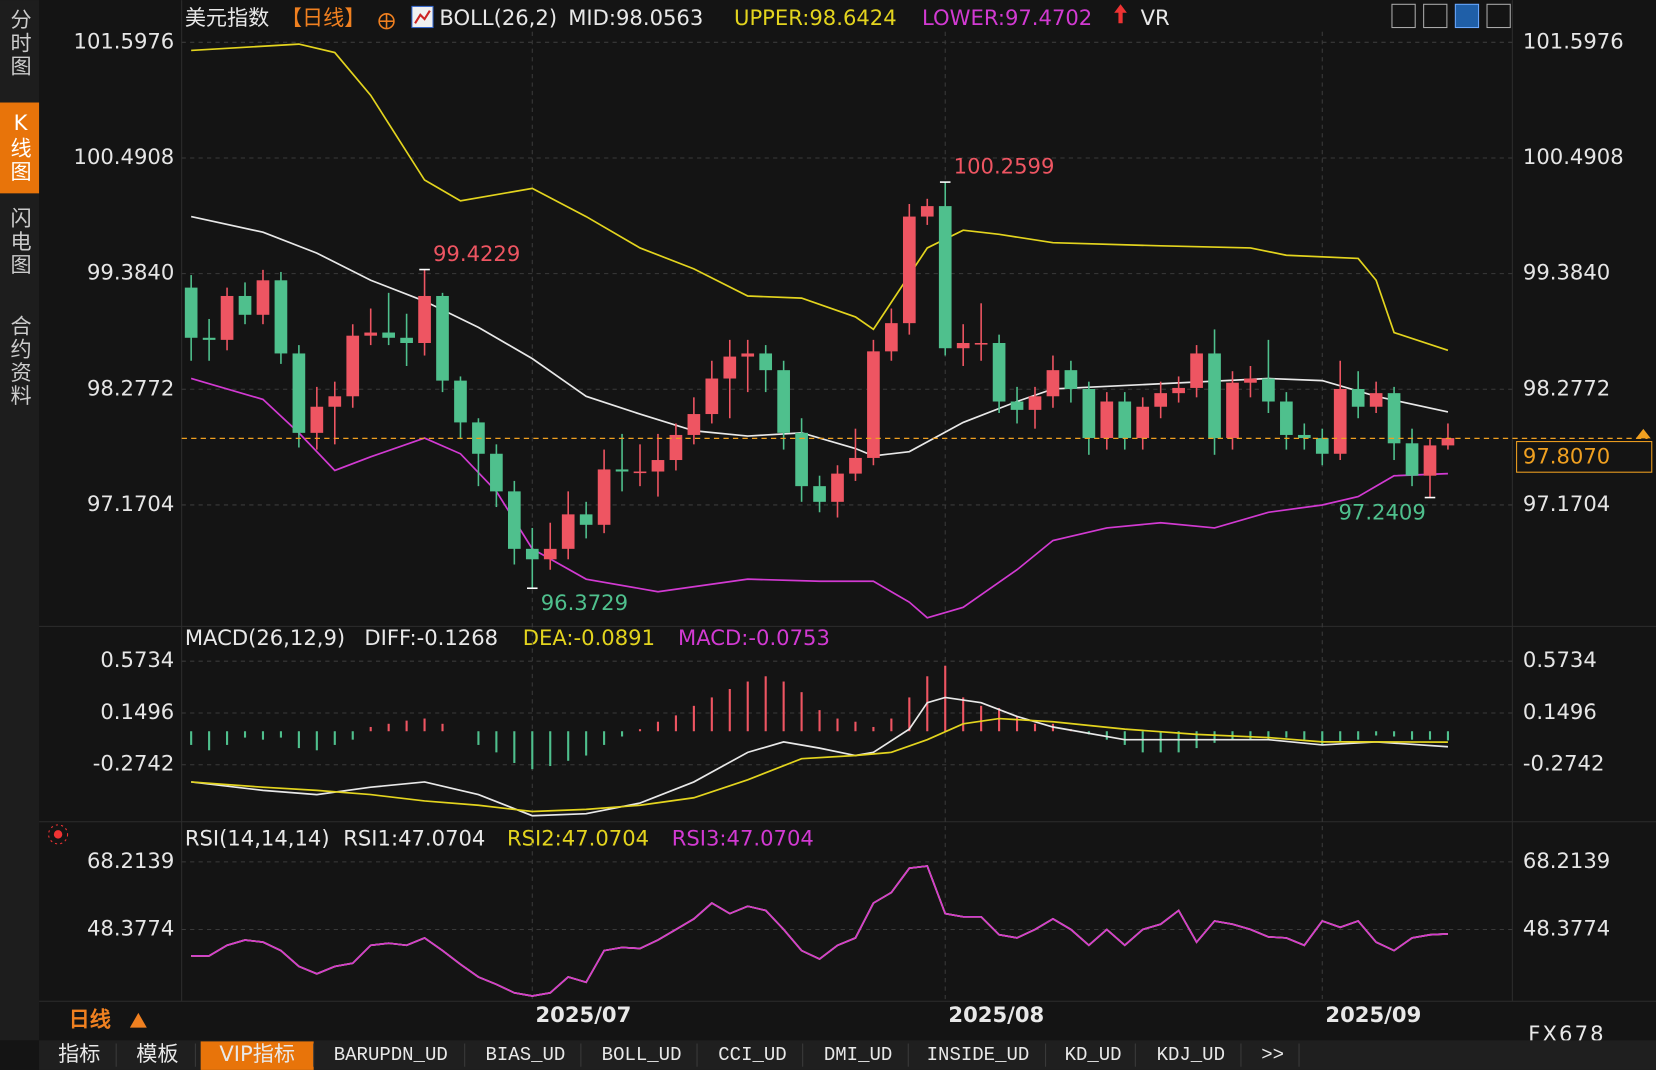 The image size is (1656, 1070). What do you see at coordinates (20, 360) in the screenshot?
I see `sidebar-tab: 合约资料` at bounding box center [20, 360].